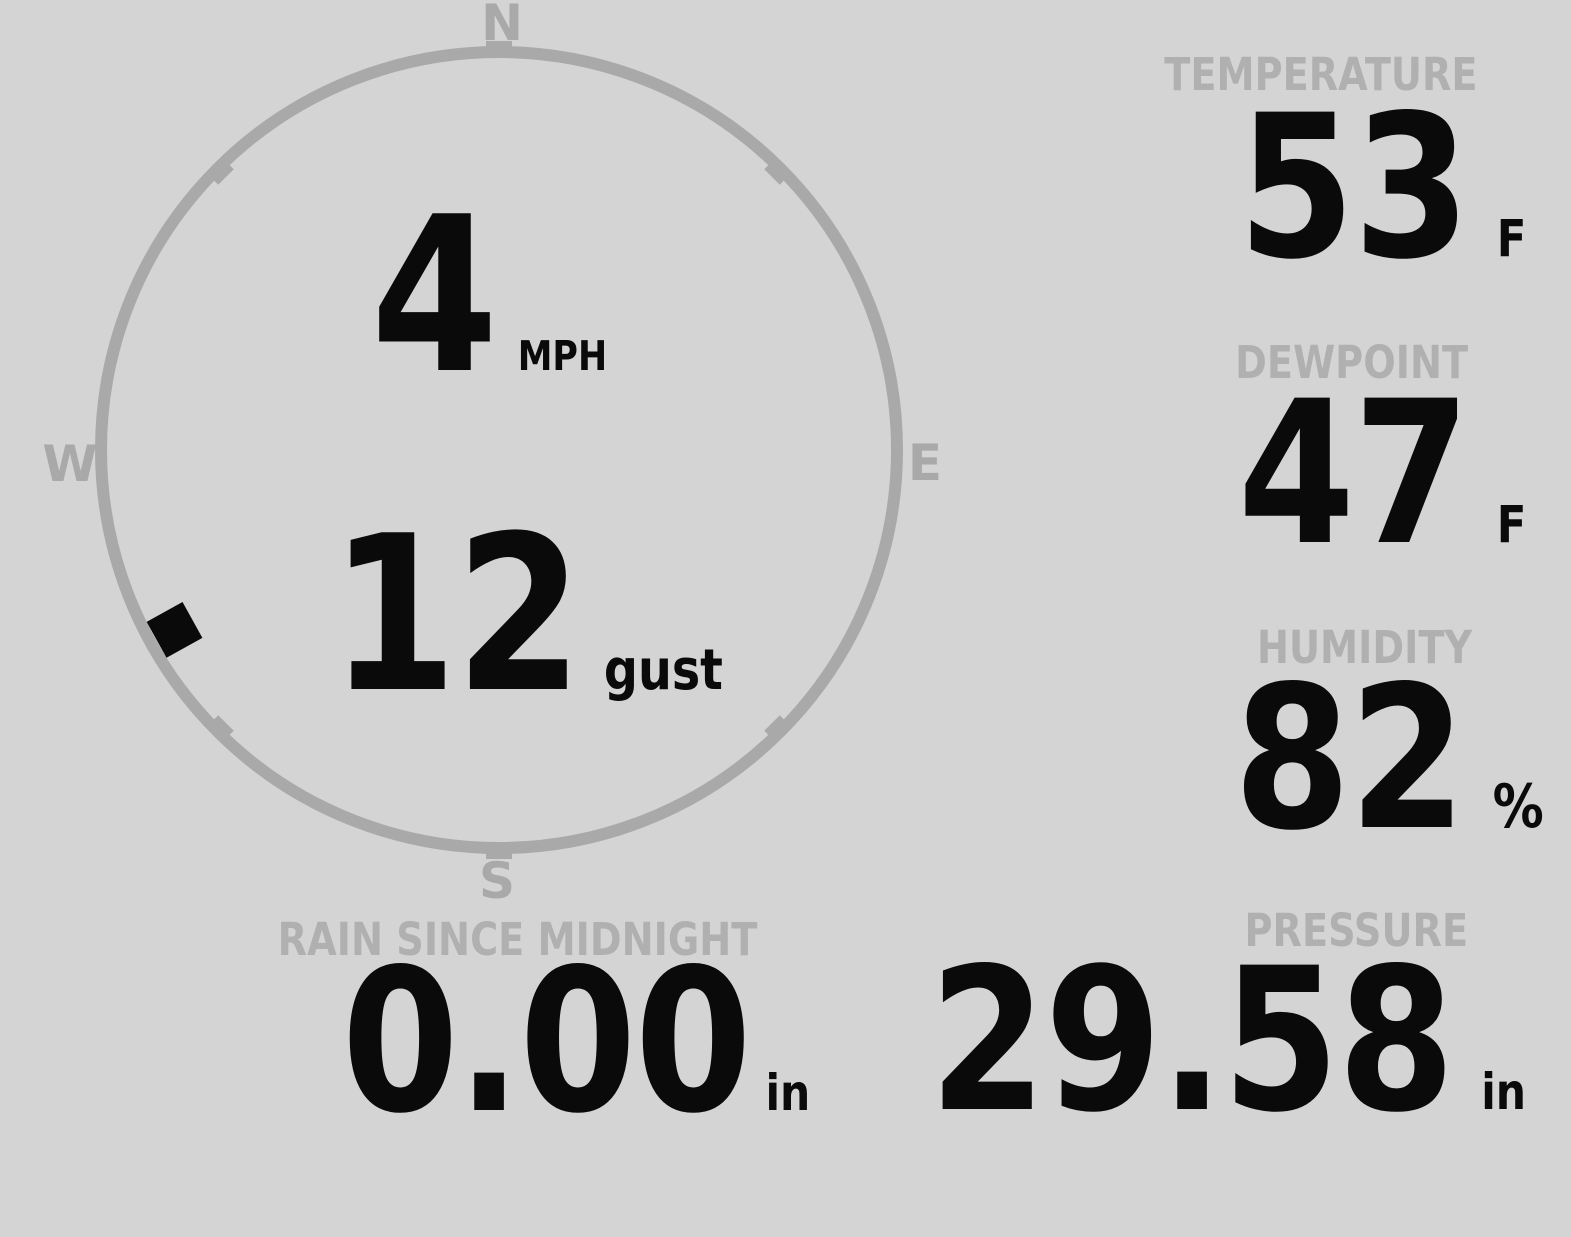  Describe the element at coordinates (456, 614) in the screenshot. I see `wind-gust-value: 12` at that location.